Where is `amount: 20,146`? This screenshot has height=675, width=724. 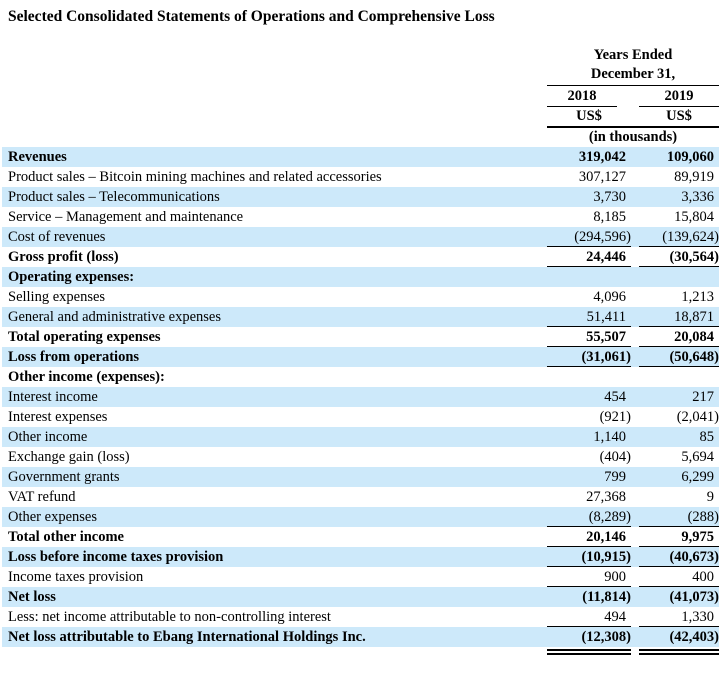
amount: 20,146 is located at coordinates (606, 536).